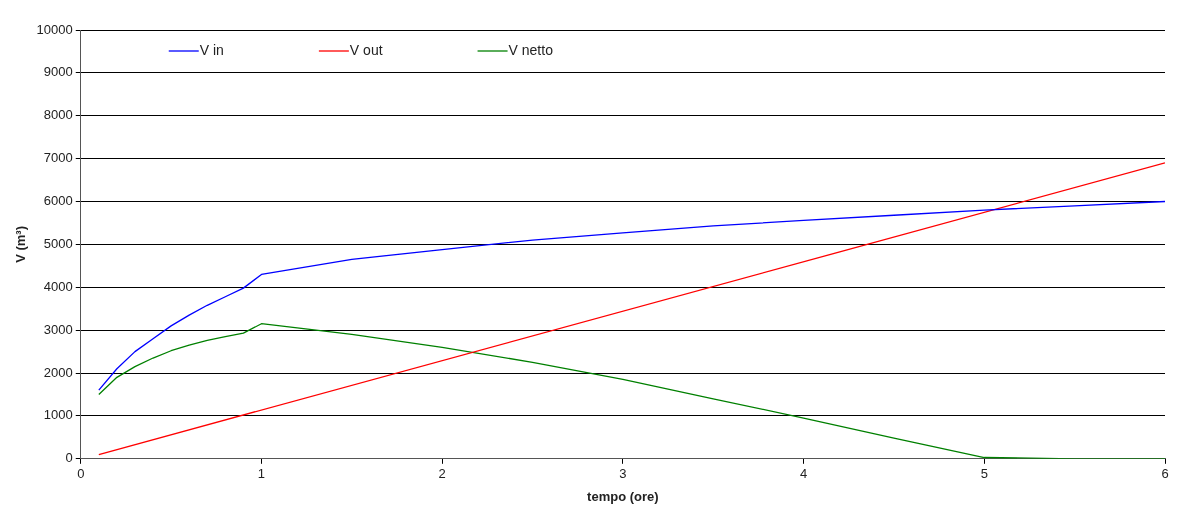 Image resolution: width=1185 pixels, height=524 pixels. I want to click on y-tick-label: 0, so click(69, 458).